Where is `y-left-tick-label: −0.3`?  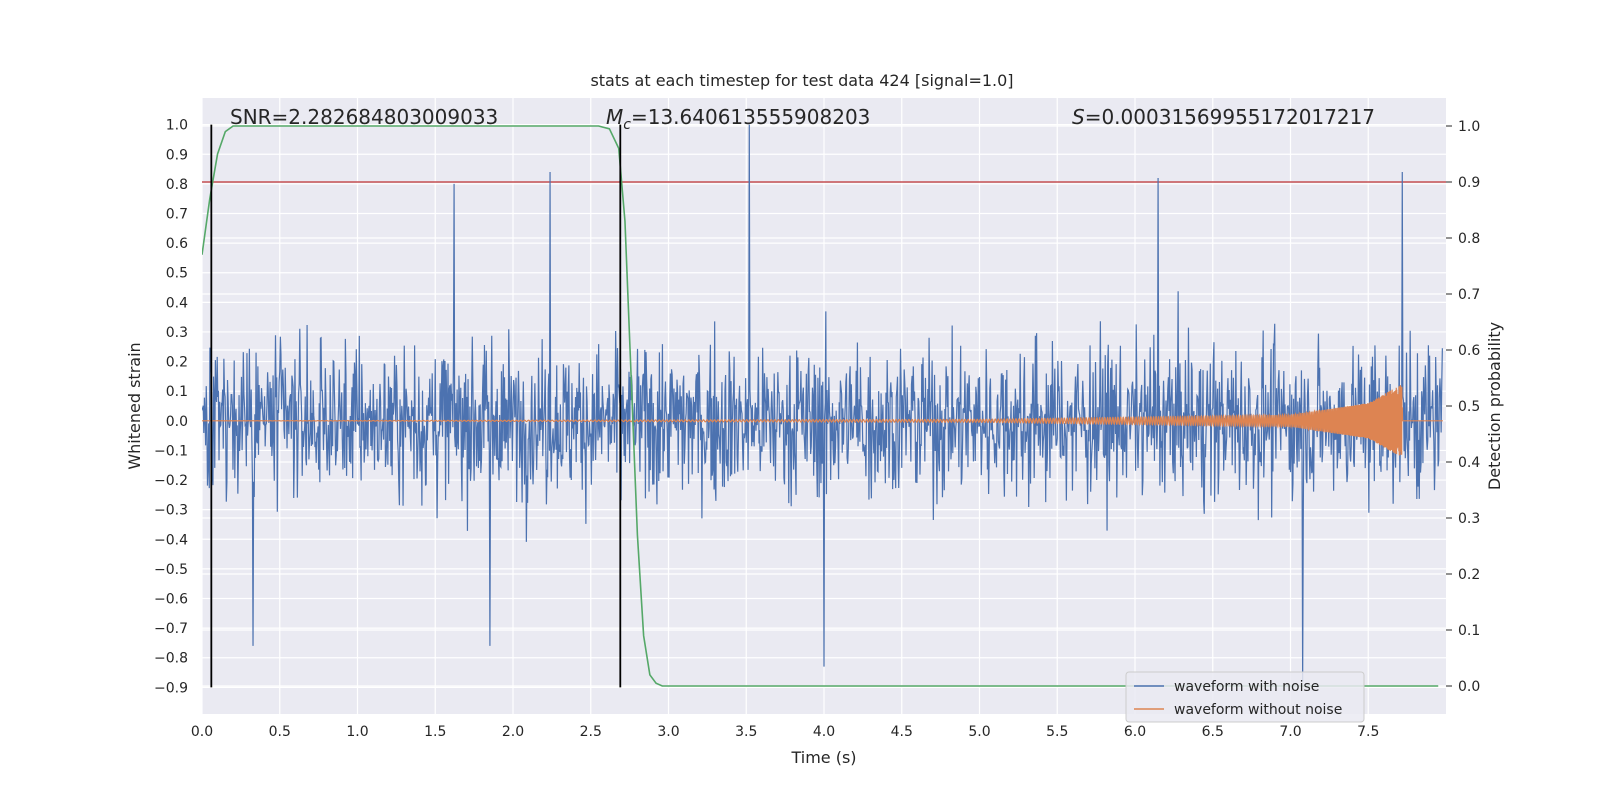 y-left-tick-label: −0.3 is located at coordinates (171, 511).